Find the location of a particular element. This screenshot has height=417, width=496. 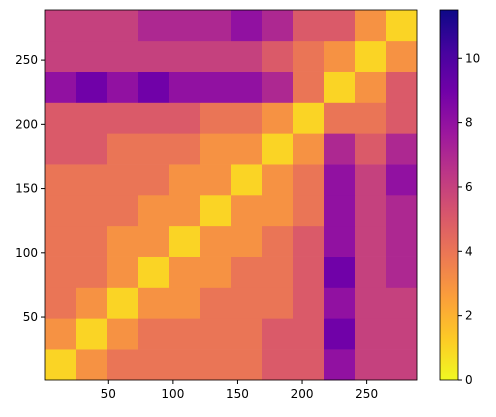

y-tick-label: 200 is located at coordinates (26, 124).